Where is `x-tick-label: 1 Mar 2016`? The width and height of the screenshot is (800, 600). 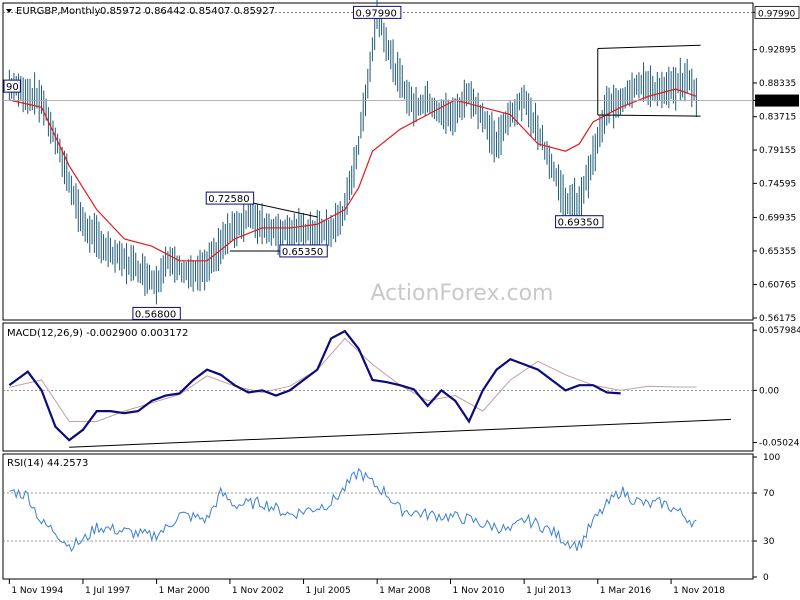
x-tick-label: 1 Mar 2016 is located at coordinates (626, 591).